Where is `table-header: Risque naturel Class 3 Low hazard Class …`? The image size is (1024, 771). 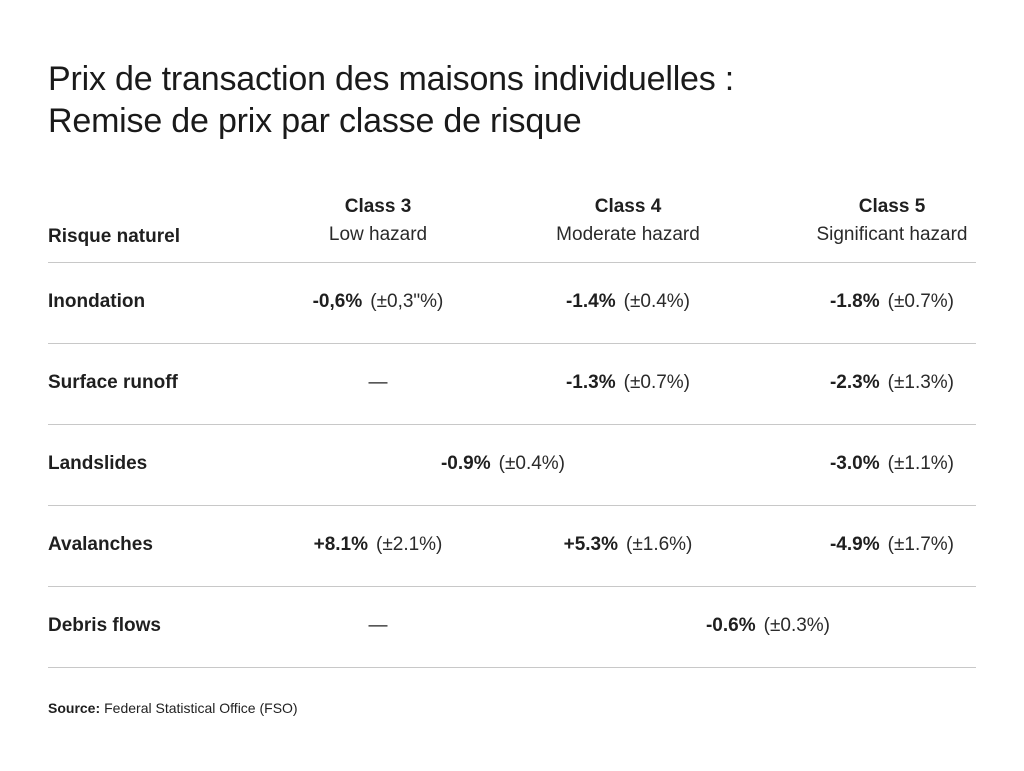
table-header: Risque naturel Class 3 Low hazard Class … is located at coordinates (512, 226).